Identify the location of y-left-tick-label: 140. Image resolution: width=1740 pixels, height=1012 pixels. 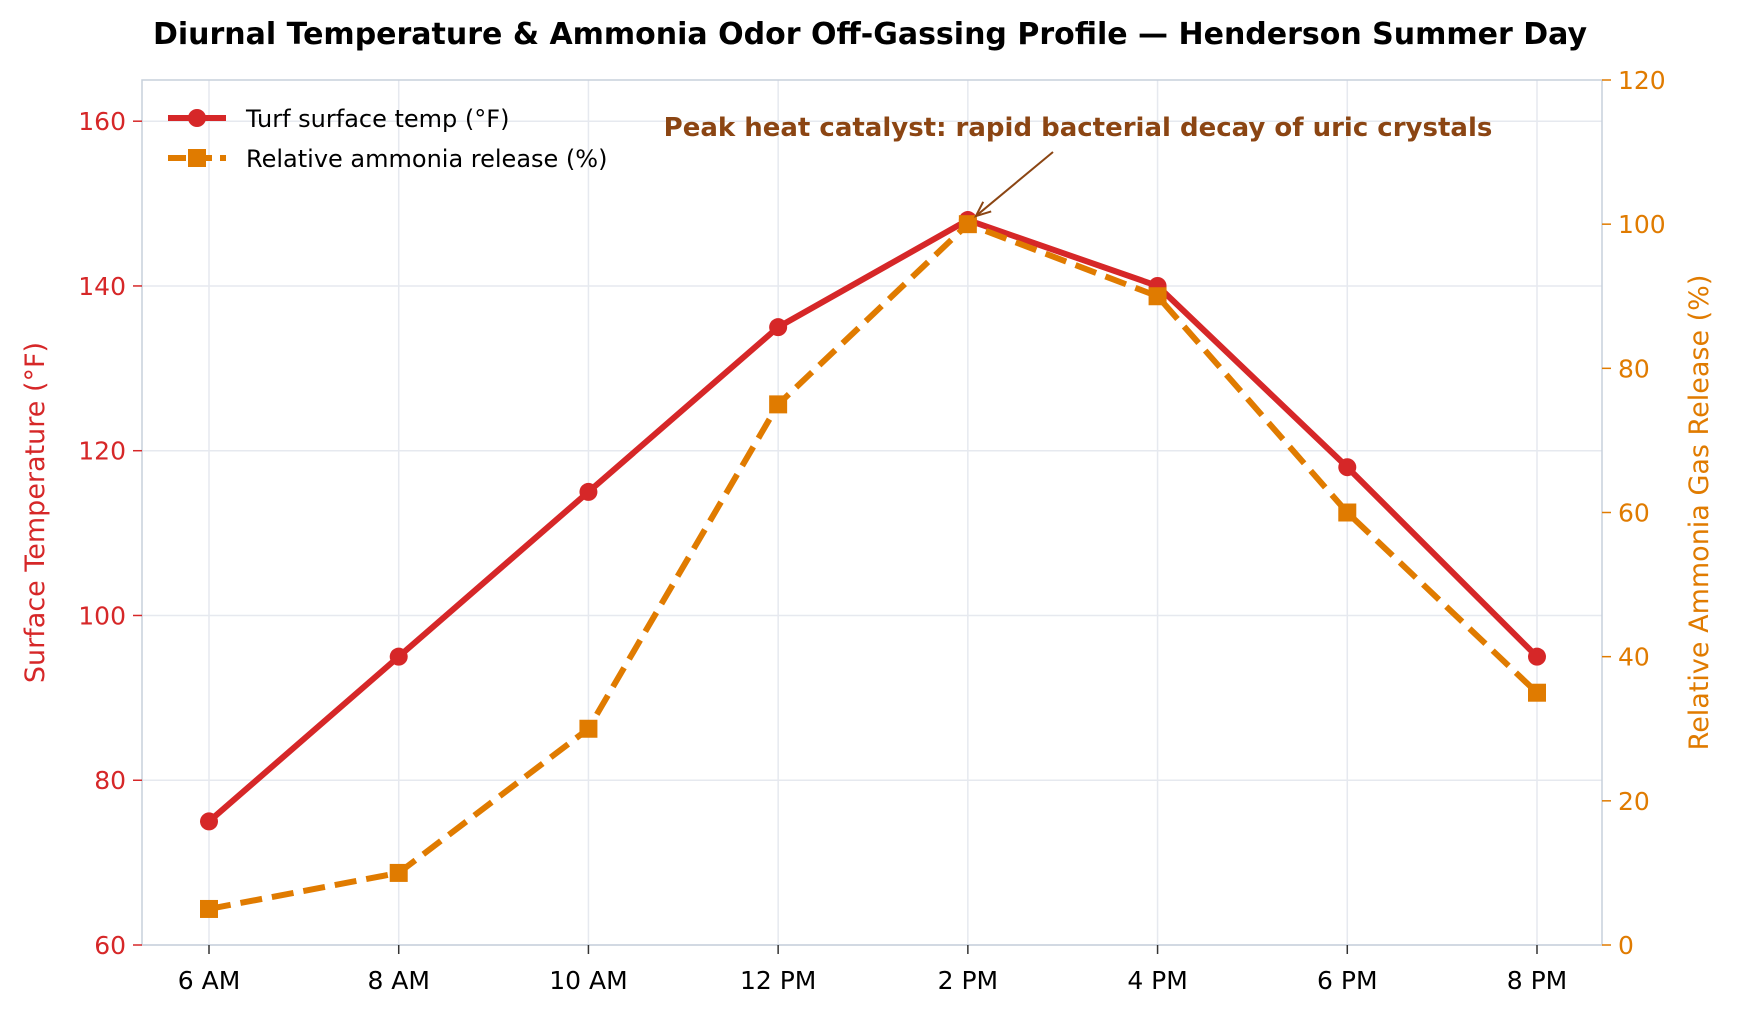
(102, 286).